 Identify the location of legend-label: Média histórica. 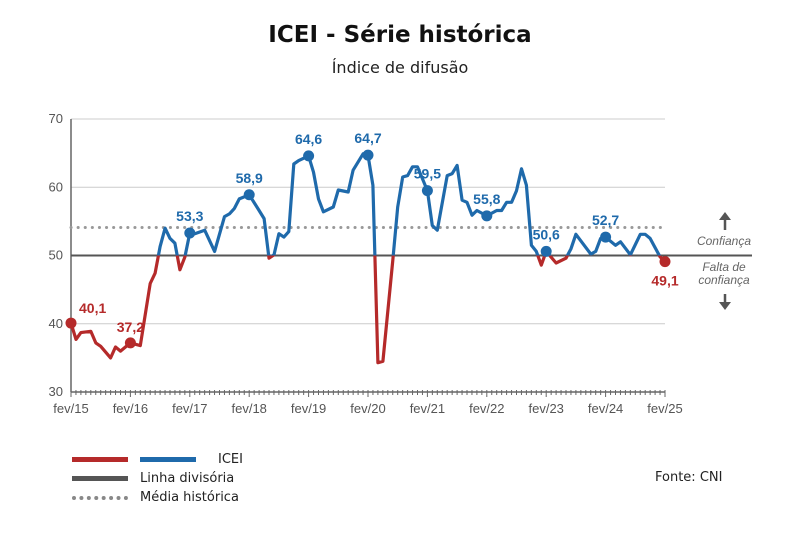
(189, 497).